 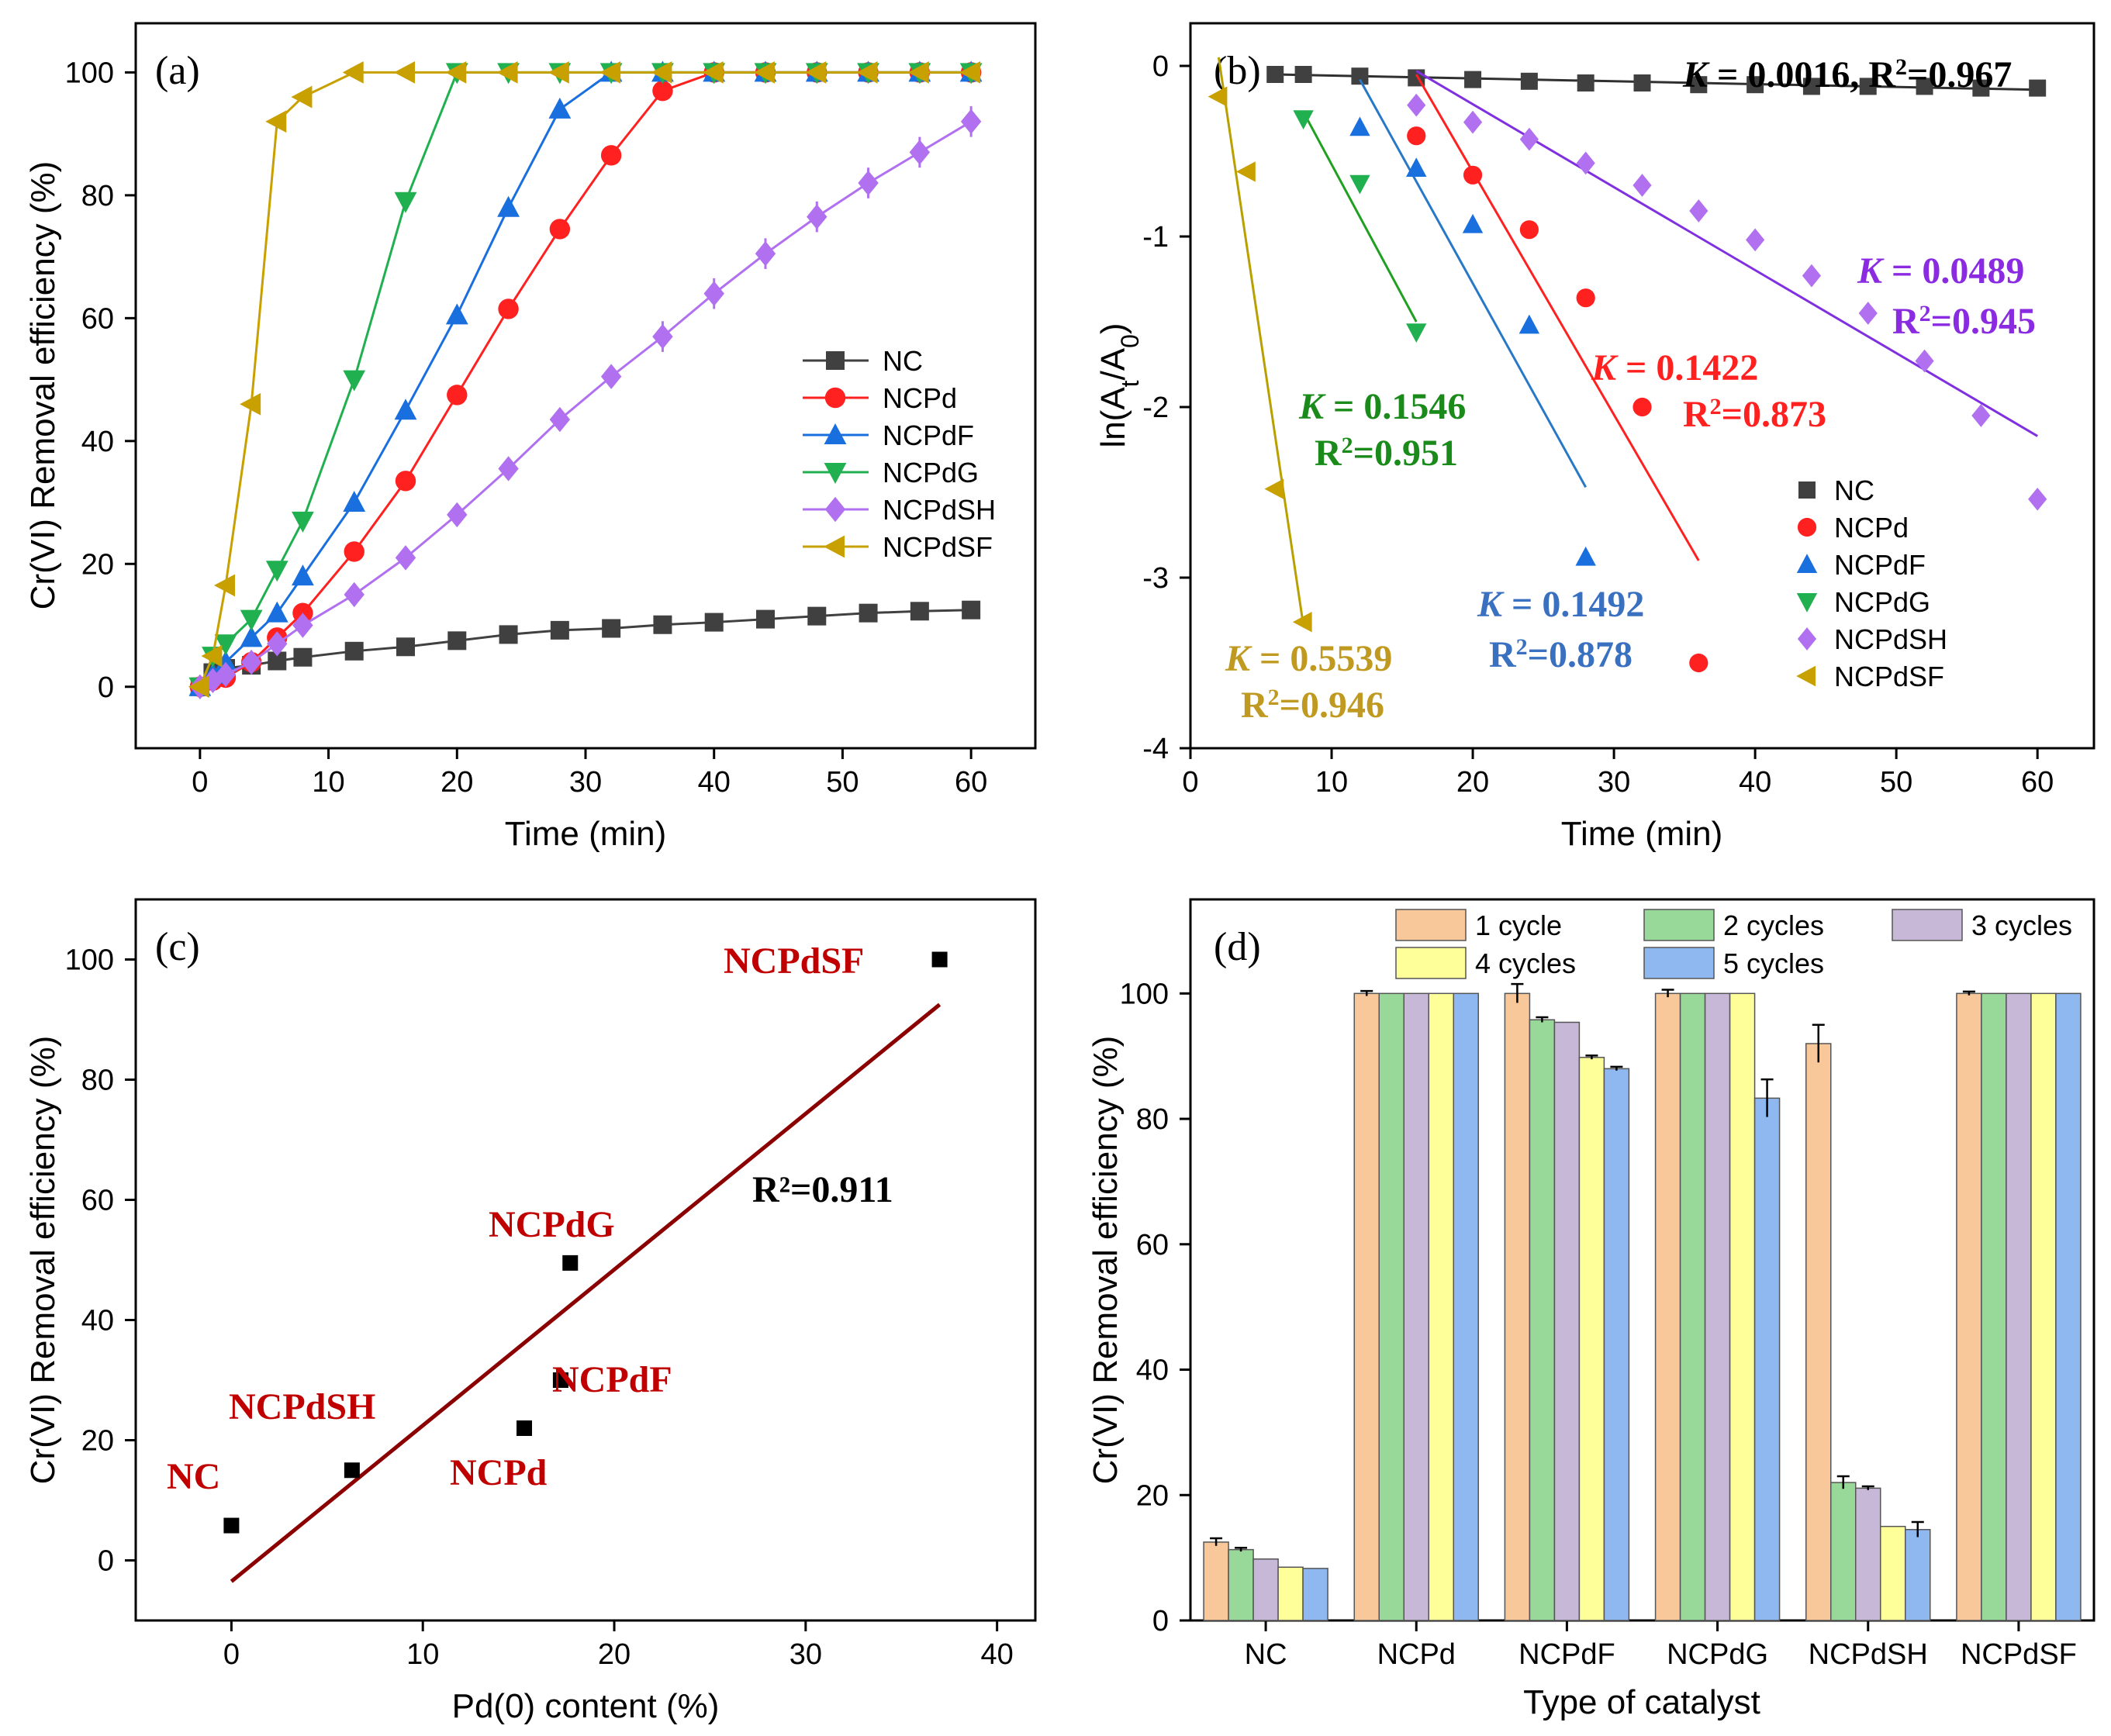 I want to click on b-annotation-k: K = 0.5539, so click(x=1309, y=658).